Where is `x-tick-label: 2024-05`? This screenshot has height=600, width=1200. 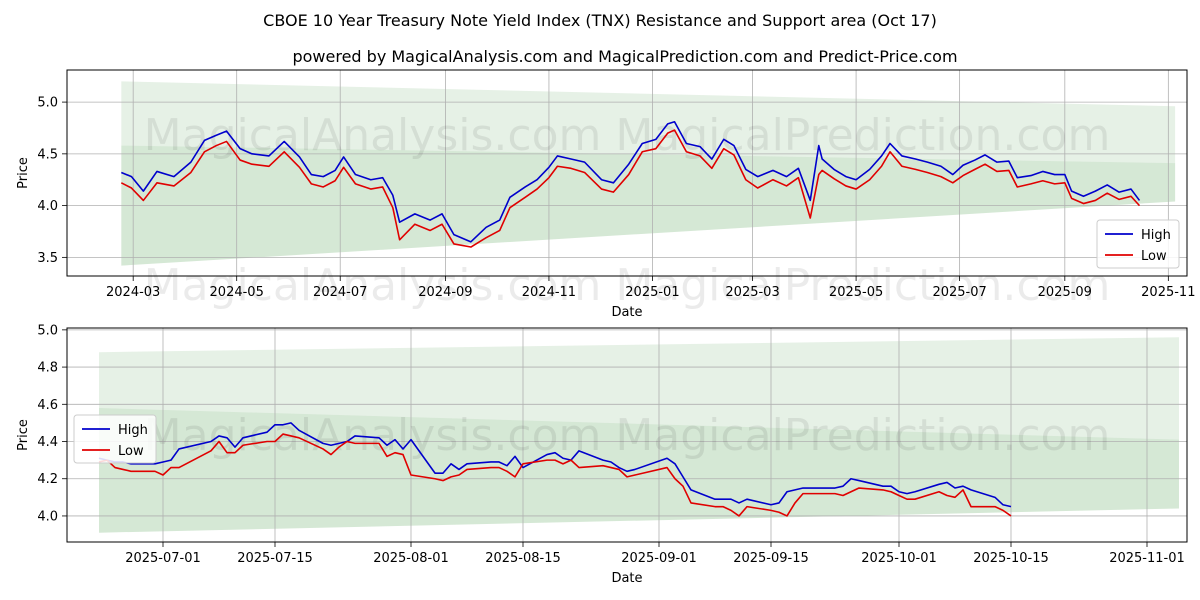
x-tick-label: 2024-05 is located at coordinates (237, 292).